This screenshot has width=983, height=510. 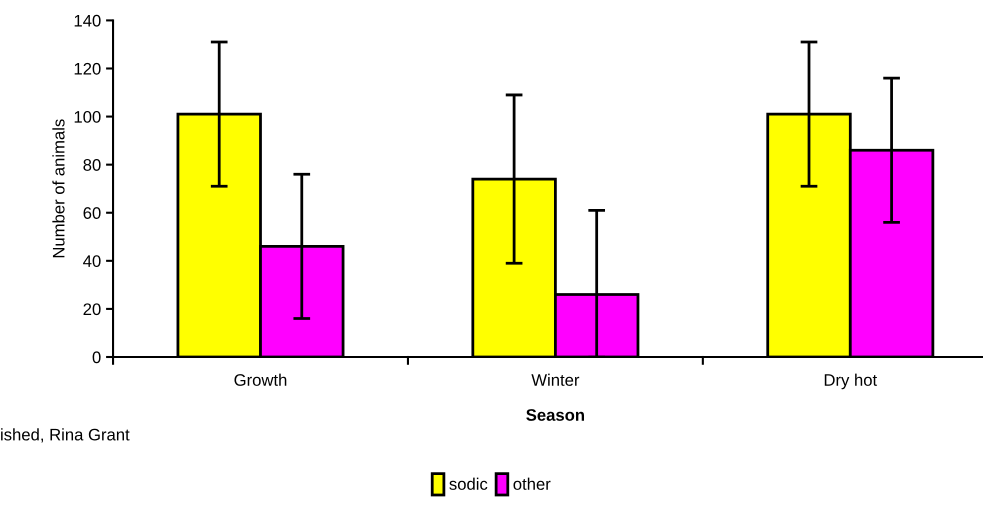 What do you see at coordinates (532, 484) in the screenshot?
I see `legend-label: other` at bounding box center [532, 484].